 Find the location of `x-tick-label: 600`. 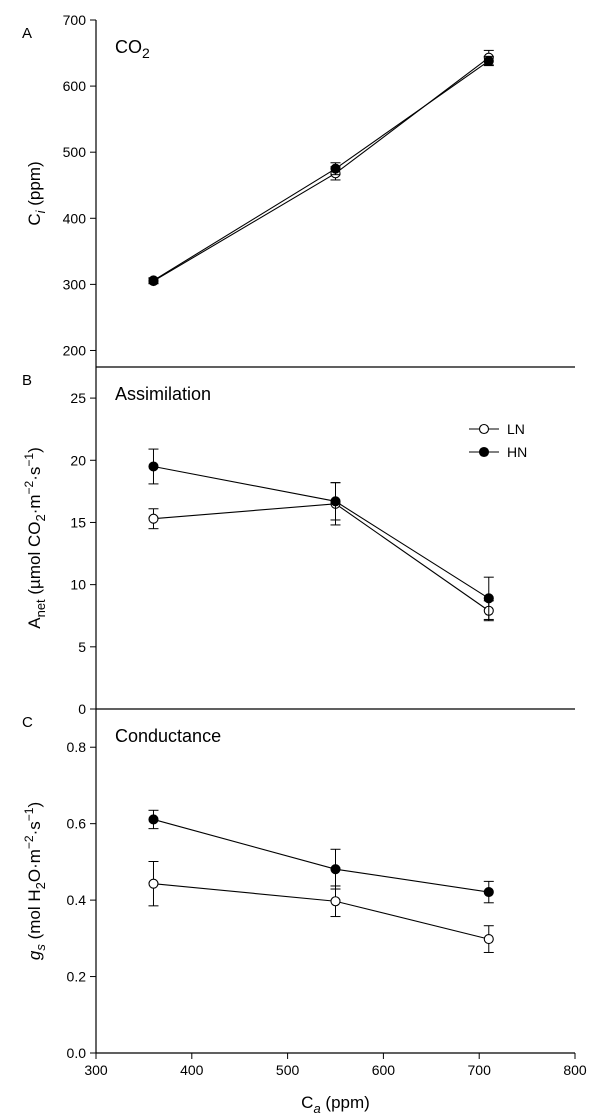

x-tick-label: 600 is located at coordinates (384, 1070).